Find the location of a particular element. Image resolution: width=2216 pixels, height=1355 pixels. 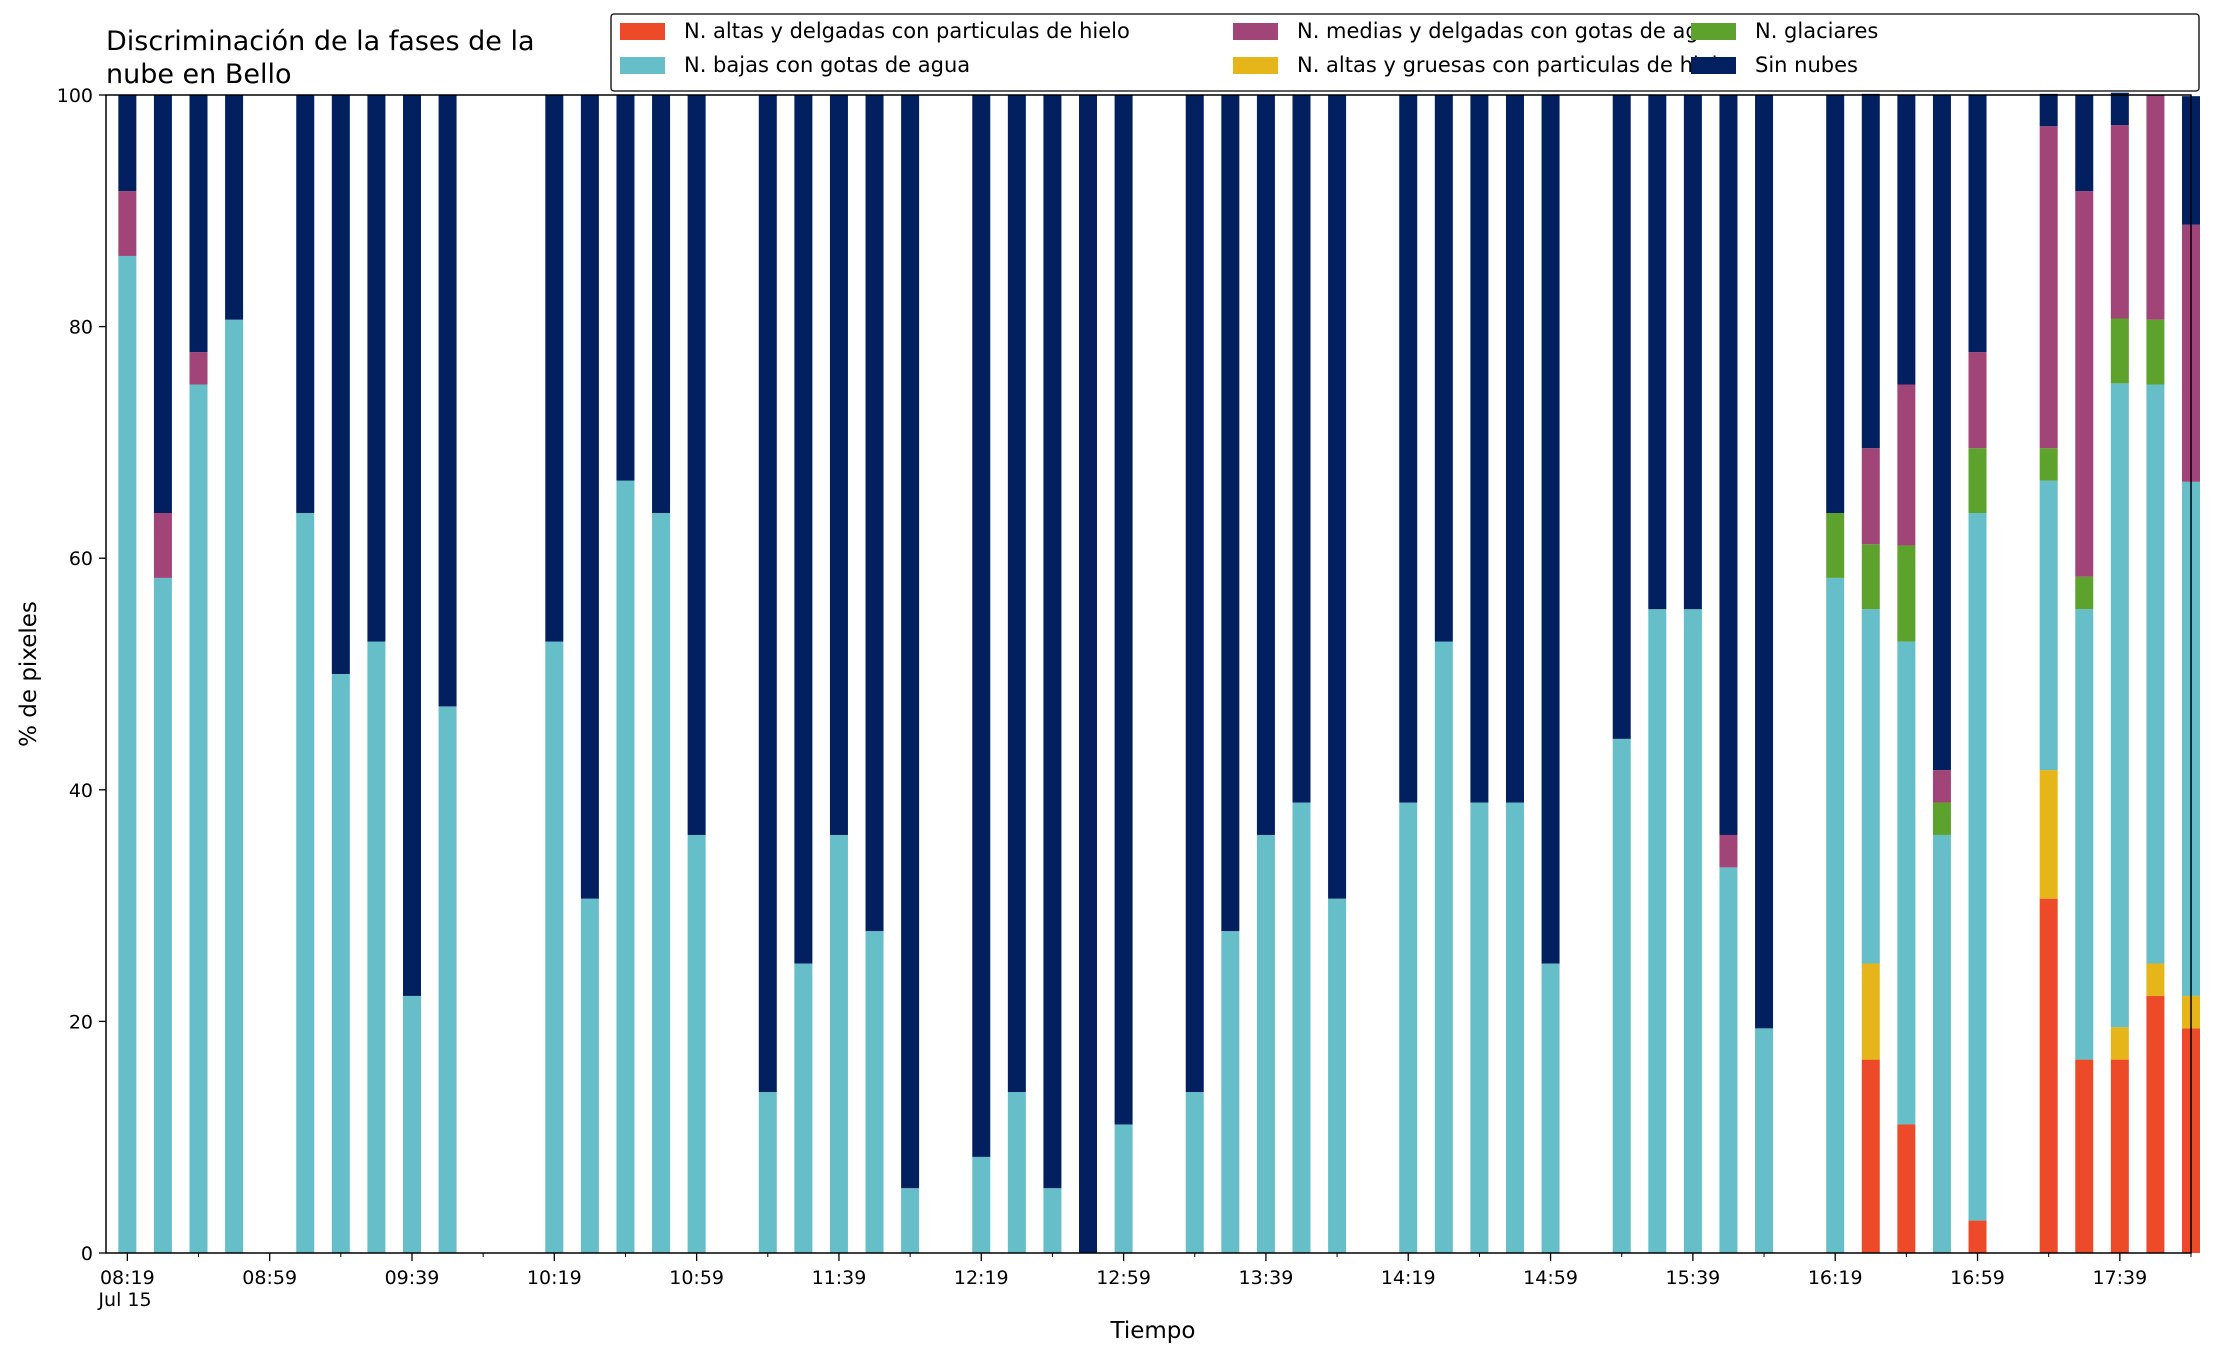

bar-segment-0929-s2 is located at coordinates (376, 947).